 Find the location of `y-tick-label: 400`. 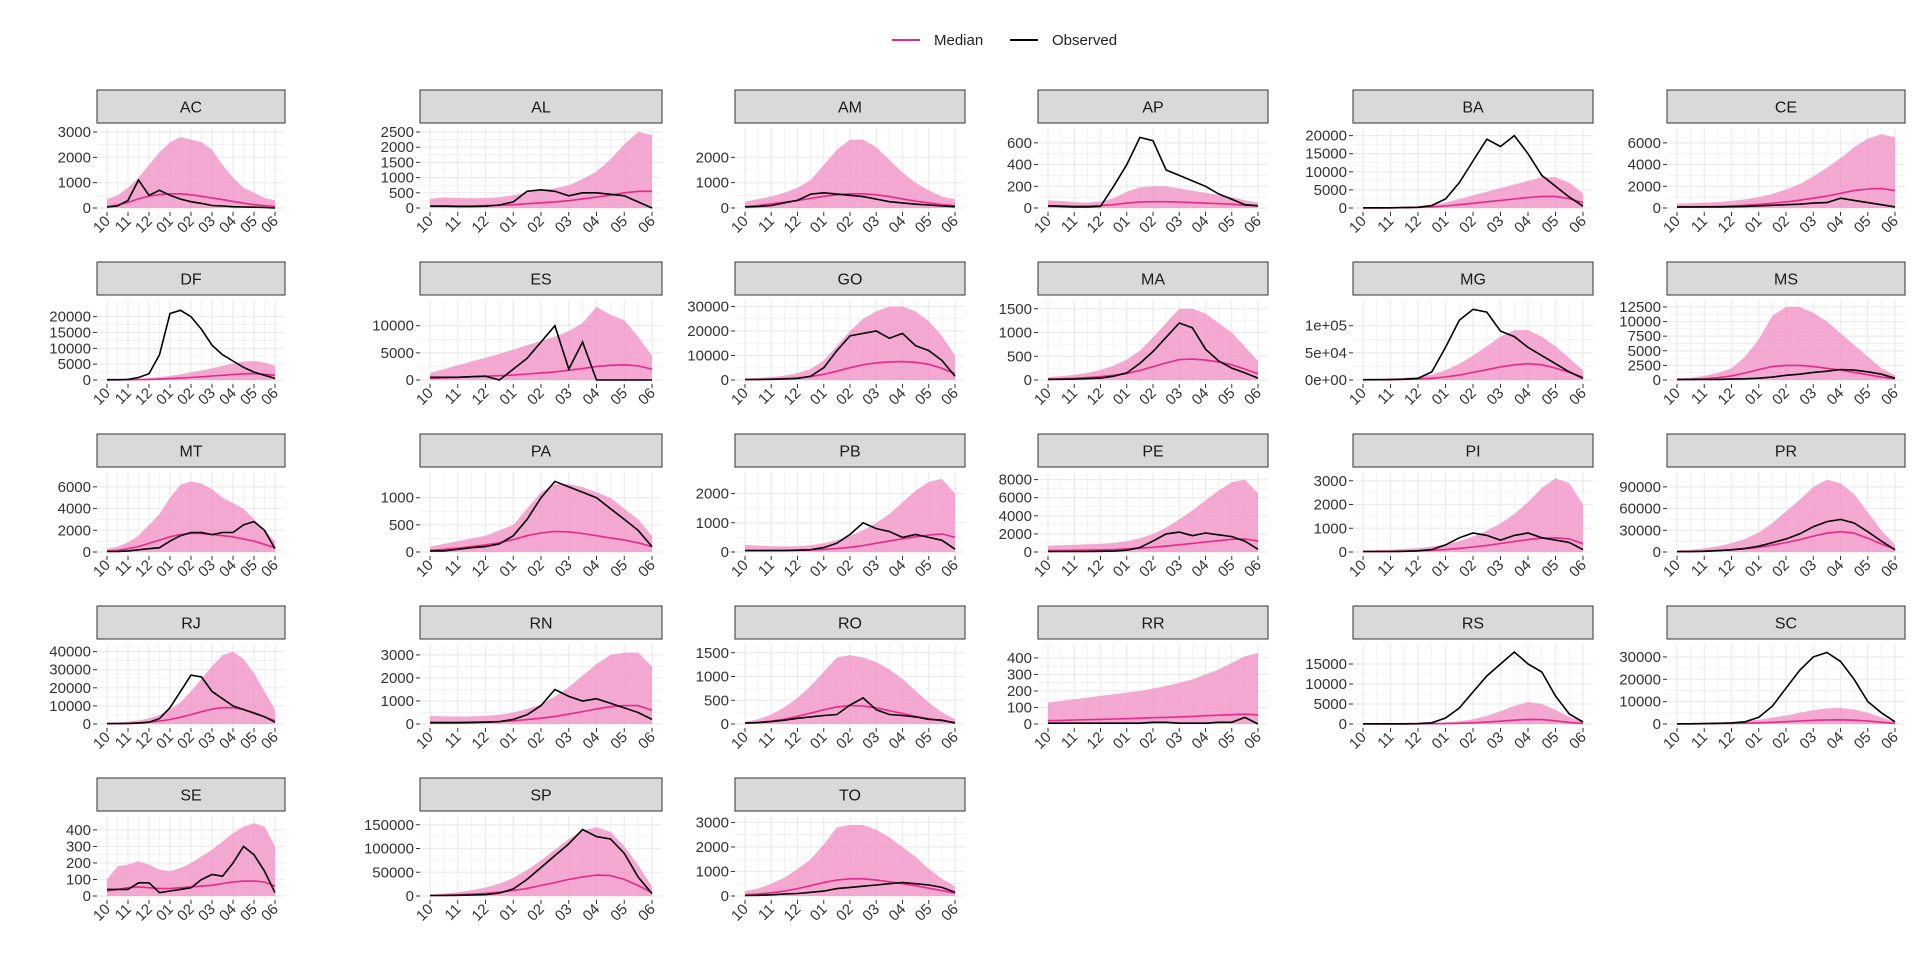

y-tick-label: 400 is located at coordinates (78, 830).